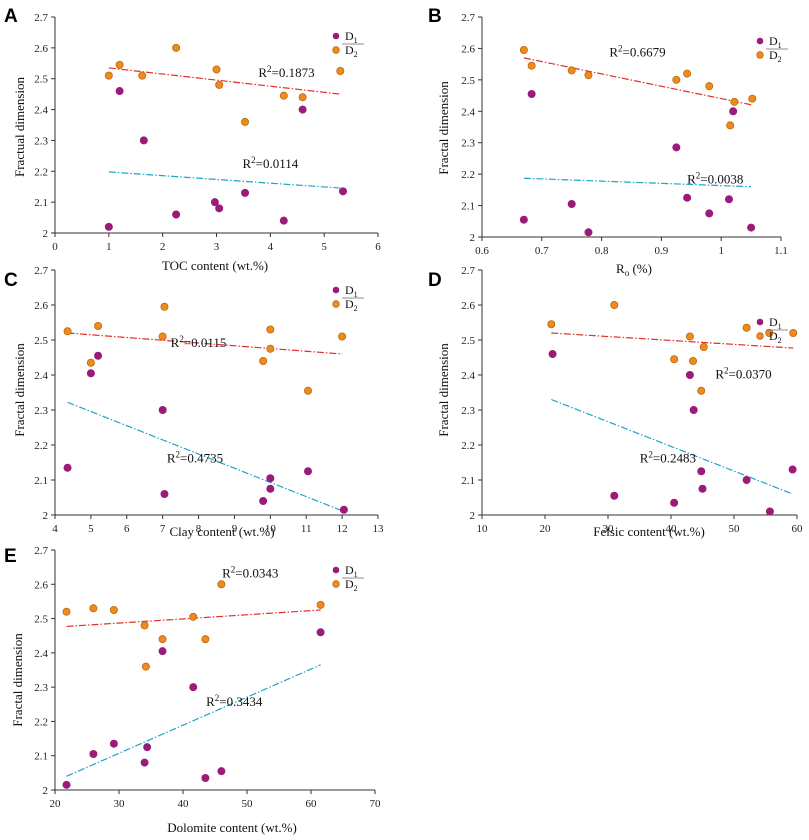  Describe the element at coordinates (687, 197) in the screenshot. I see `panel-b-point-d1` at that location.